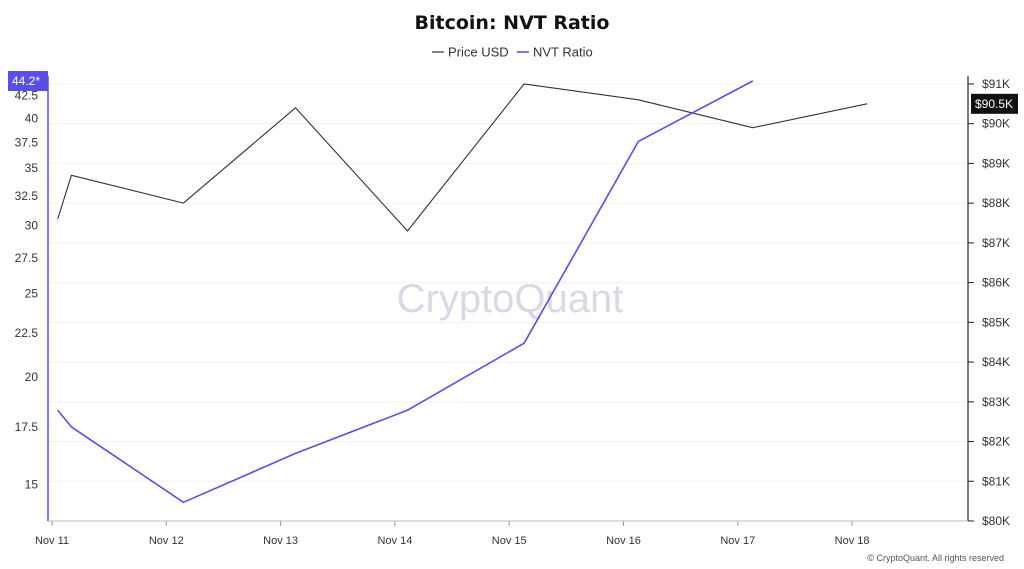  I want to click on chart-title: Bitcoin: NVT Ratio, so click(512, 23).